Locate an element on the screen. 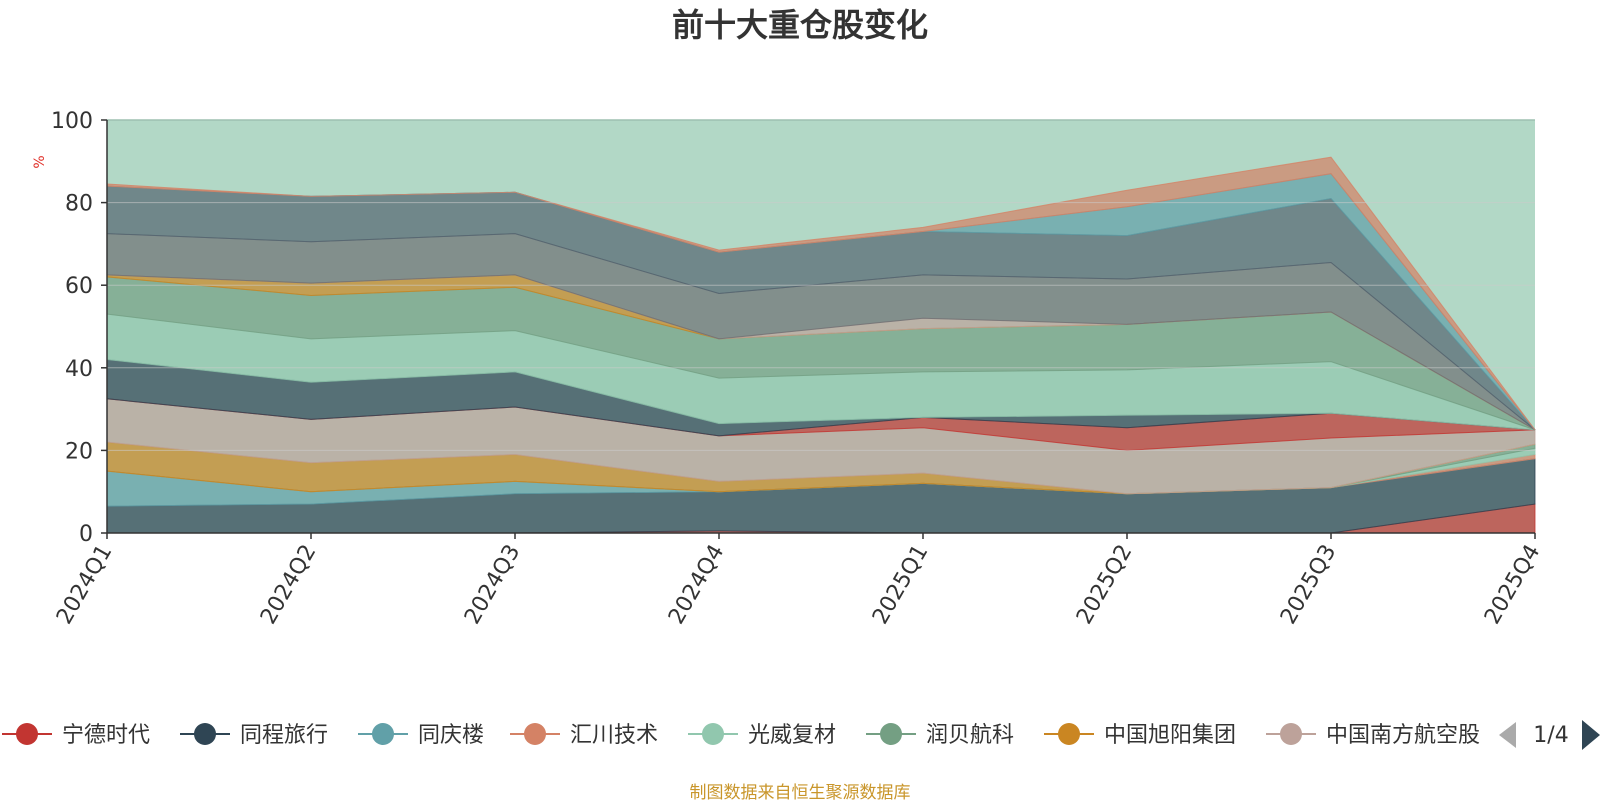  y-tick-label-3: 60 is located at coordinates (79, 286).